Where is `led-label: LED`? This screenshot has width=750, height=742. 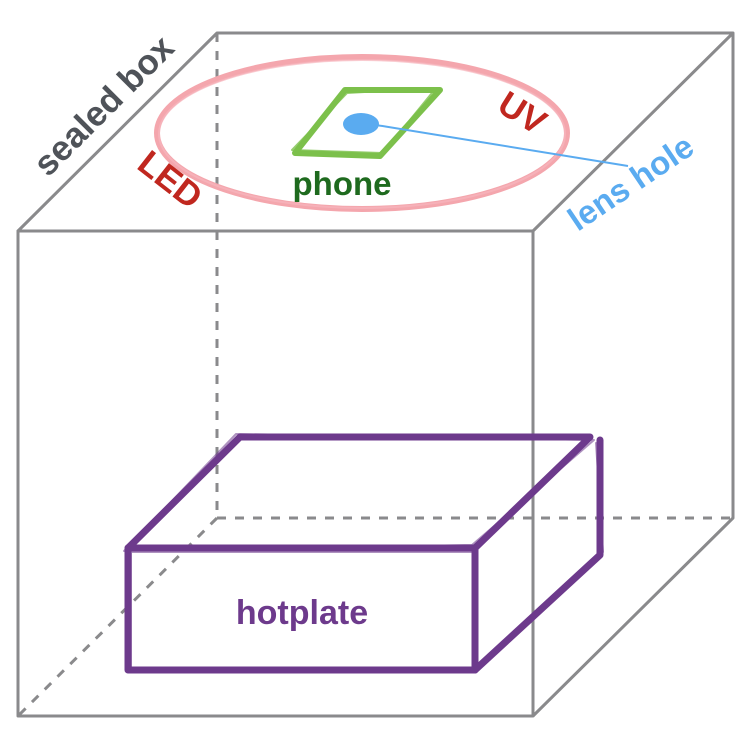
led-label: LED is located at coordinates (169, 180).